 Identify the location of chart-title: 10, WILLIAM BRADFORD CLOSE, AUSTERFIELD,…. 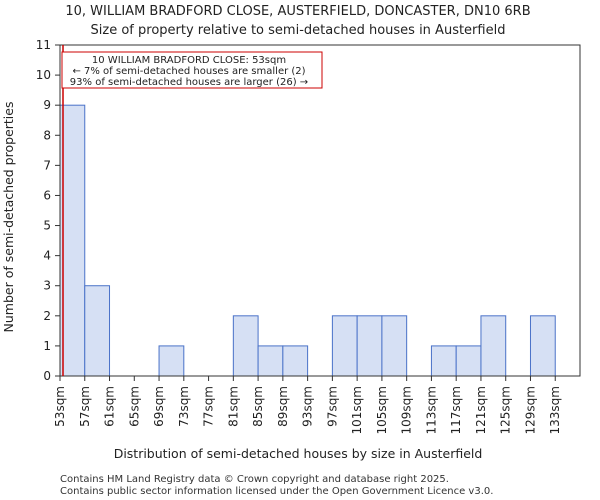
(297, 11).